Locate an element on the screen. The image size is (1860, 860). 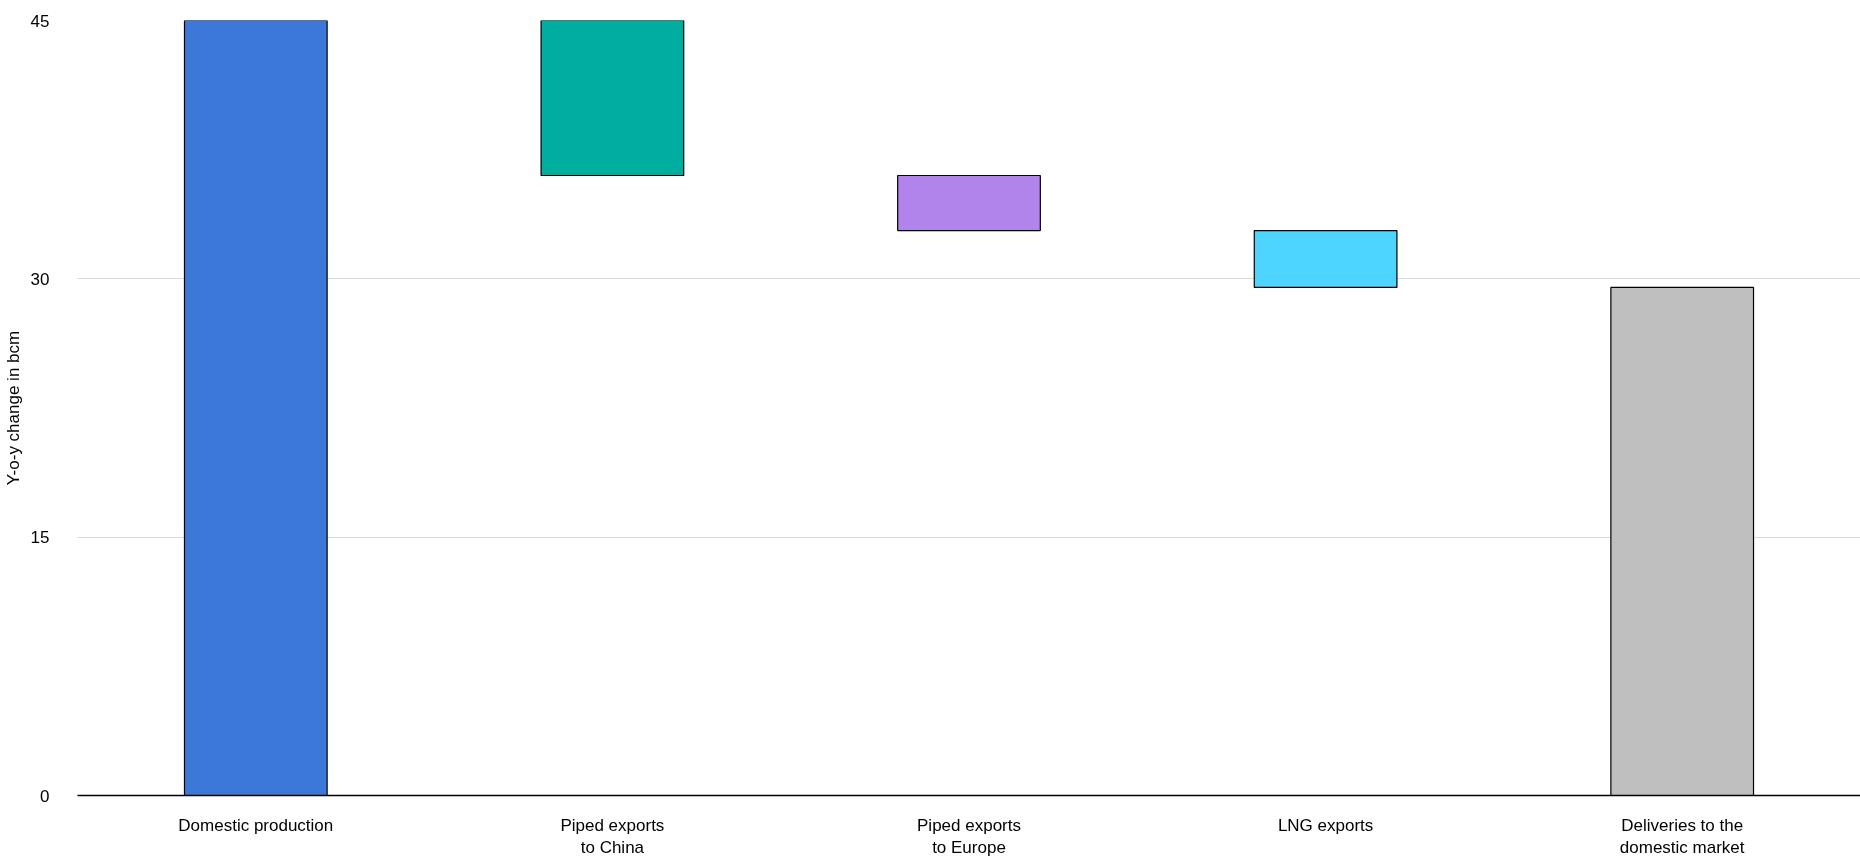
x-tick-label: Deliveries to the domestic market is located at coordinates (1682, 836).